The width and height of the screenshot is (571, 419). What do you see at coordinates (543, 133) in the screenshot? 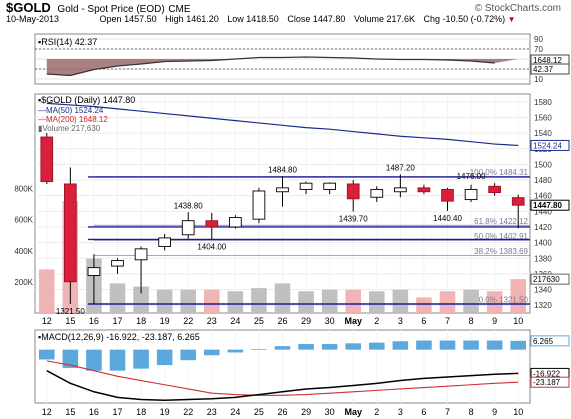
I see `price-tick-label: 1540` at bounding box center [543, 133].